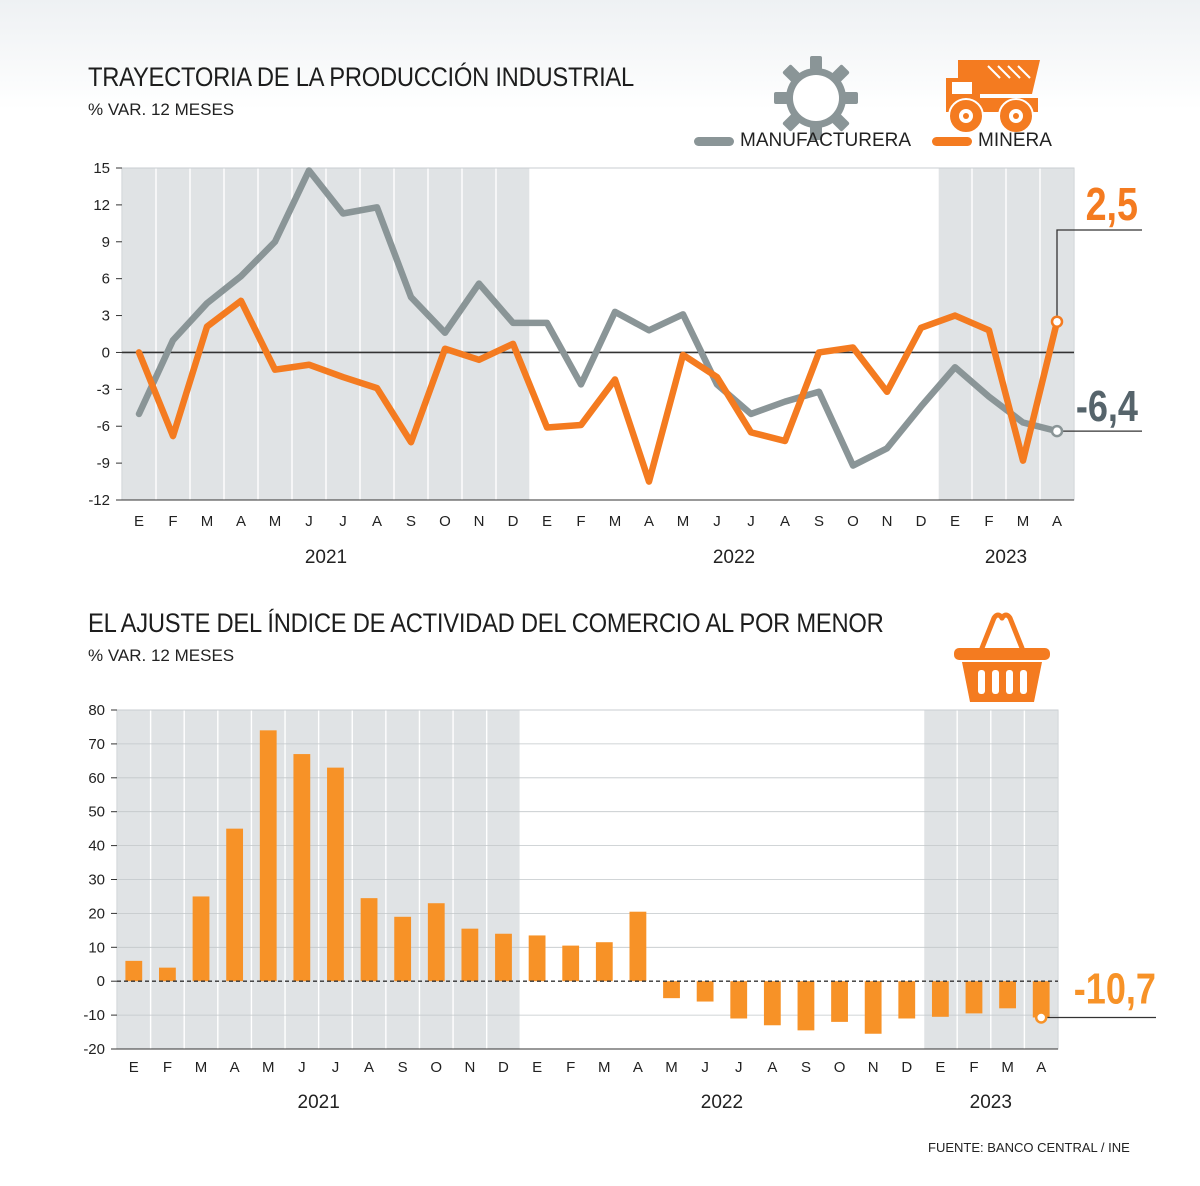 Image resolution: width=1200 pixels, height=1186 pixels. I want to click on chart2-subtitle: % VAR. 12 MESES, so click(161, 655).